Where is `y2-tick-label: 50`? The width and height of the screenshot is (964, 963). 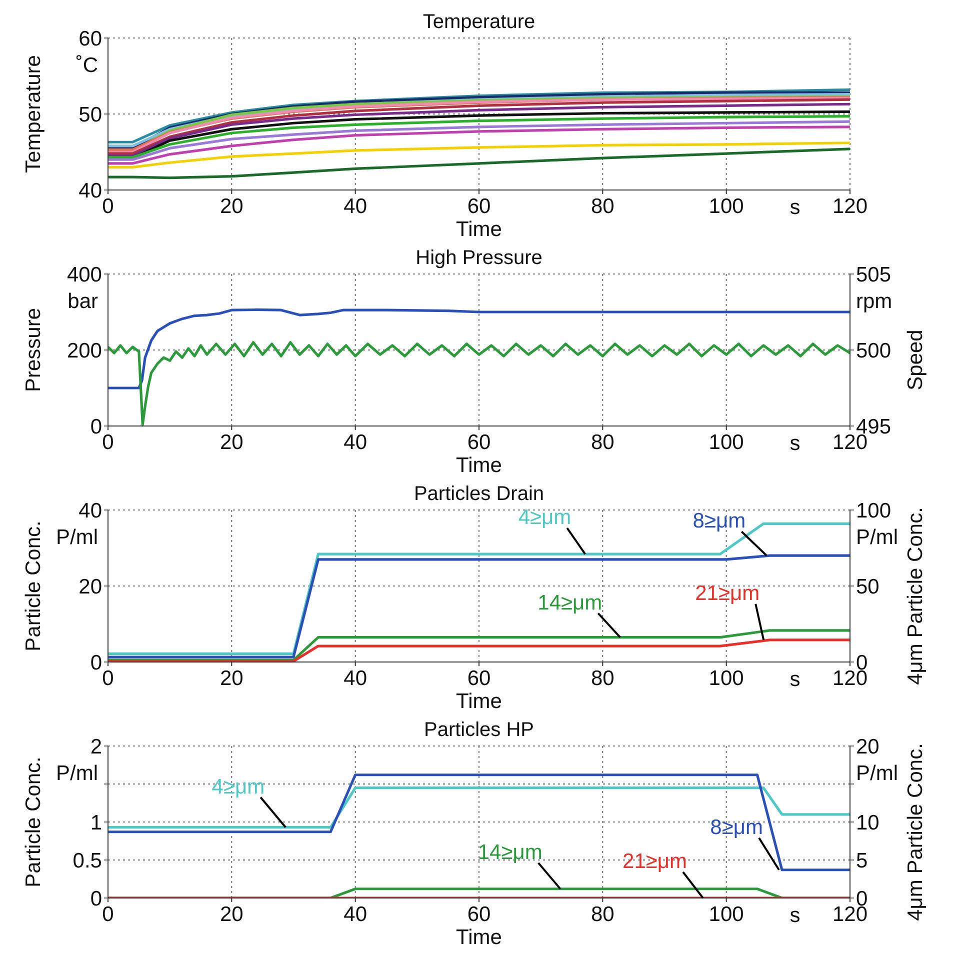
y2-tick-label: 50 is located at coordinates (868, 586).